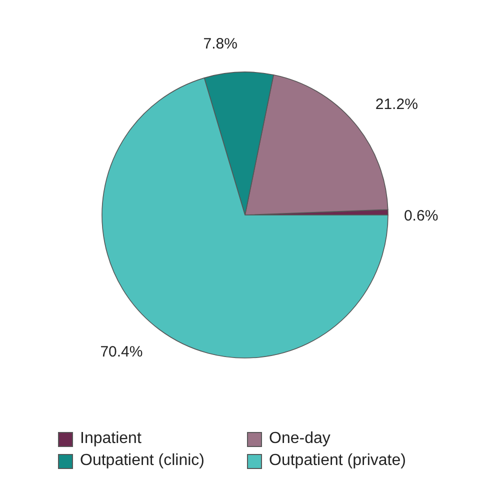  I want to click on legend-label: One-day, so click(299, 439).